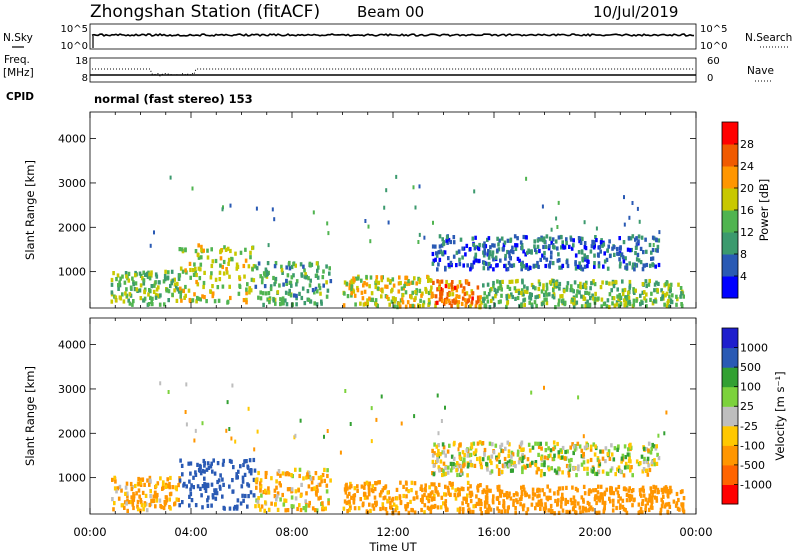  I want to click on x-axis-label: Time UT, so click(392, 547).